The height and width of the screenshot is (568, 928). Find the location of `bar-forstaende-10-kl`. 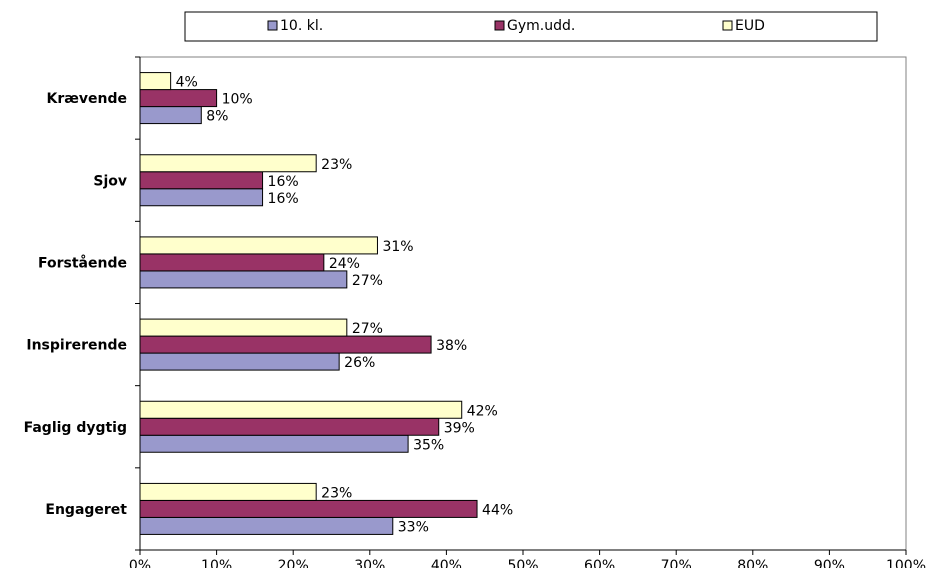

bar-forstaende-10-kl is located at coordinates (243, 279).